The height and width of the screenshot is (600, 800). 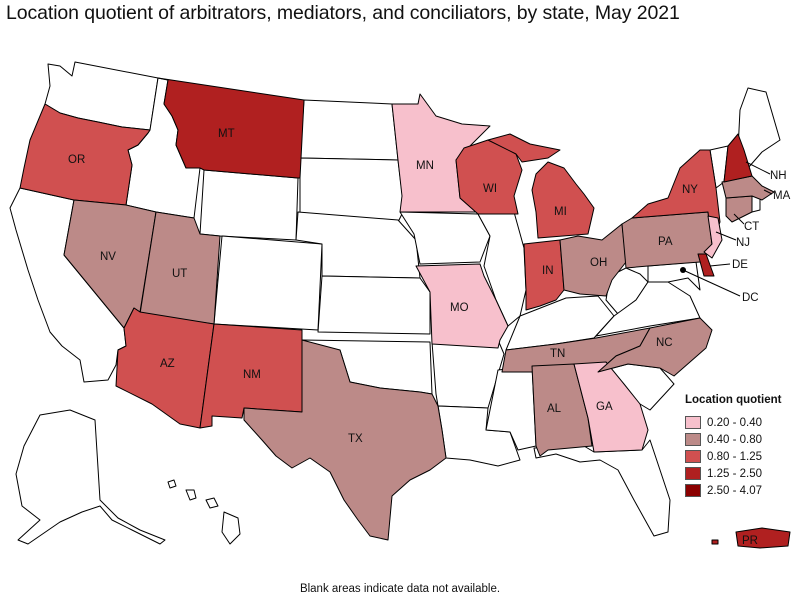 I want to click on label-NC: NC, so click(x=664, y=343).